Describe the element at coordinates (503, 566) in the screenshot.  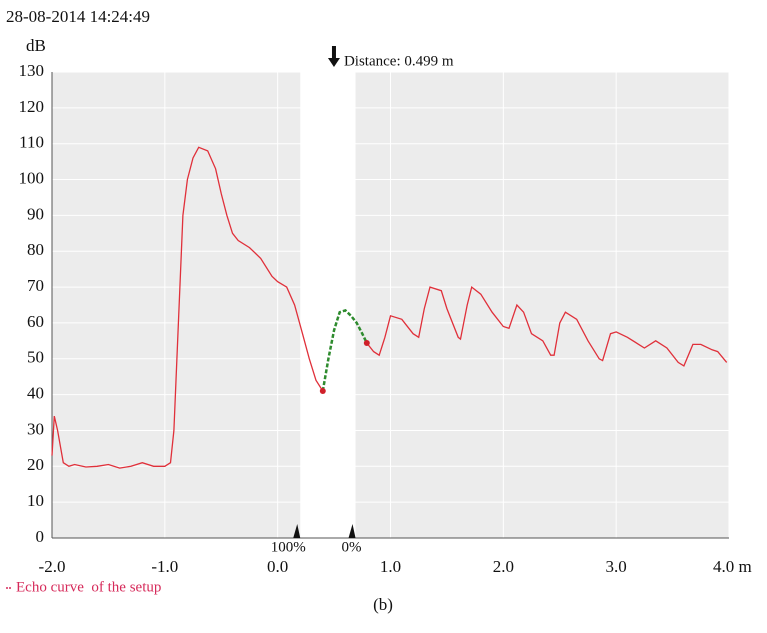
I see `x-tick-label: 2.0` at that location.